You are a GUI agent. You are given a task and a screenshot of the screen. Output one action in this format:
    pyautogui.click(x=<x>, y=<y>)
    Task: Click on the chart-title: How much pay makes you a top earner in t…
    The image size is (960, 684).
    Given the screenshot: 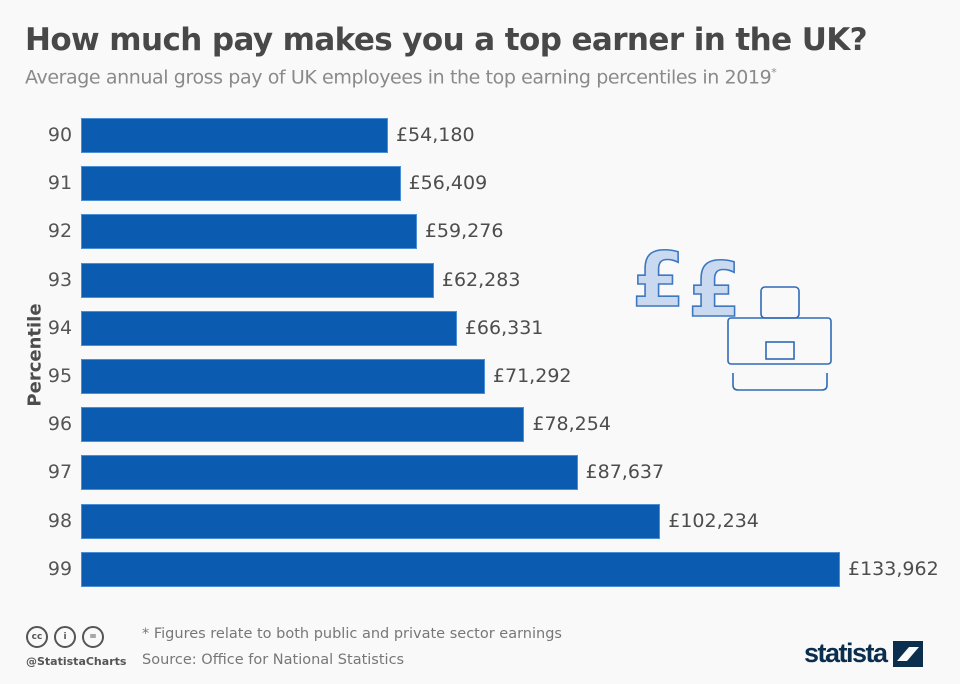 What is the action you would take?
    pyautogui.click(x=446, y=40)
    